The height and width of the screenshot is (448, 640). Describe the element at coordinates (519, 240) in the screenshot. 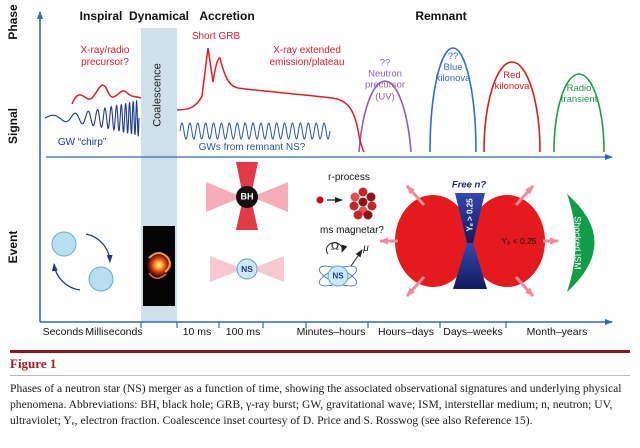

I see `ye-low-label: Yₑ < 0.25` at that location.